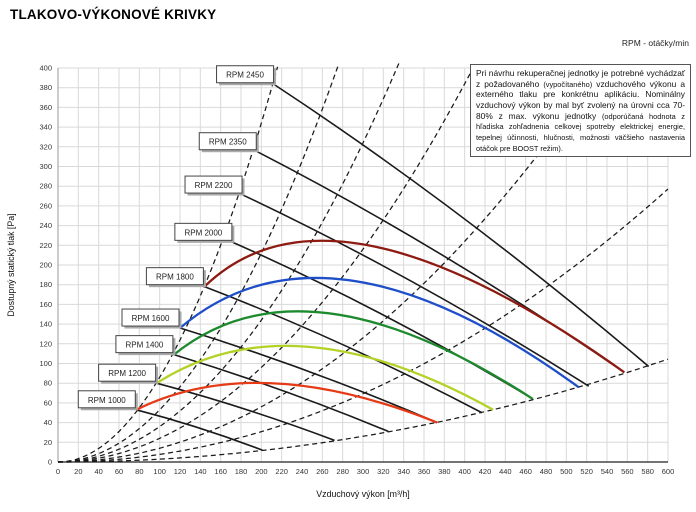 The image size is (696, 512). I want to click on x-tick-label: 60, so click(119, 471).